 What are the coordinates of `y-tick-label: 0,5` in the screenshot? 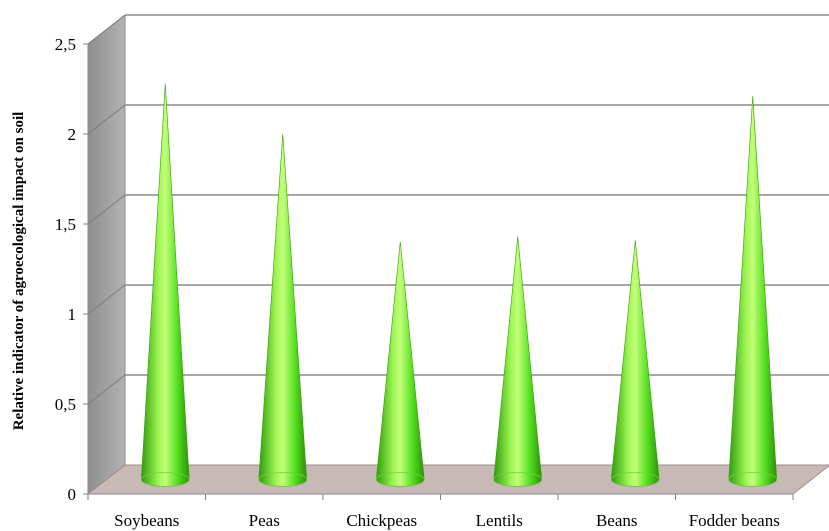 It's located at (65, 404).